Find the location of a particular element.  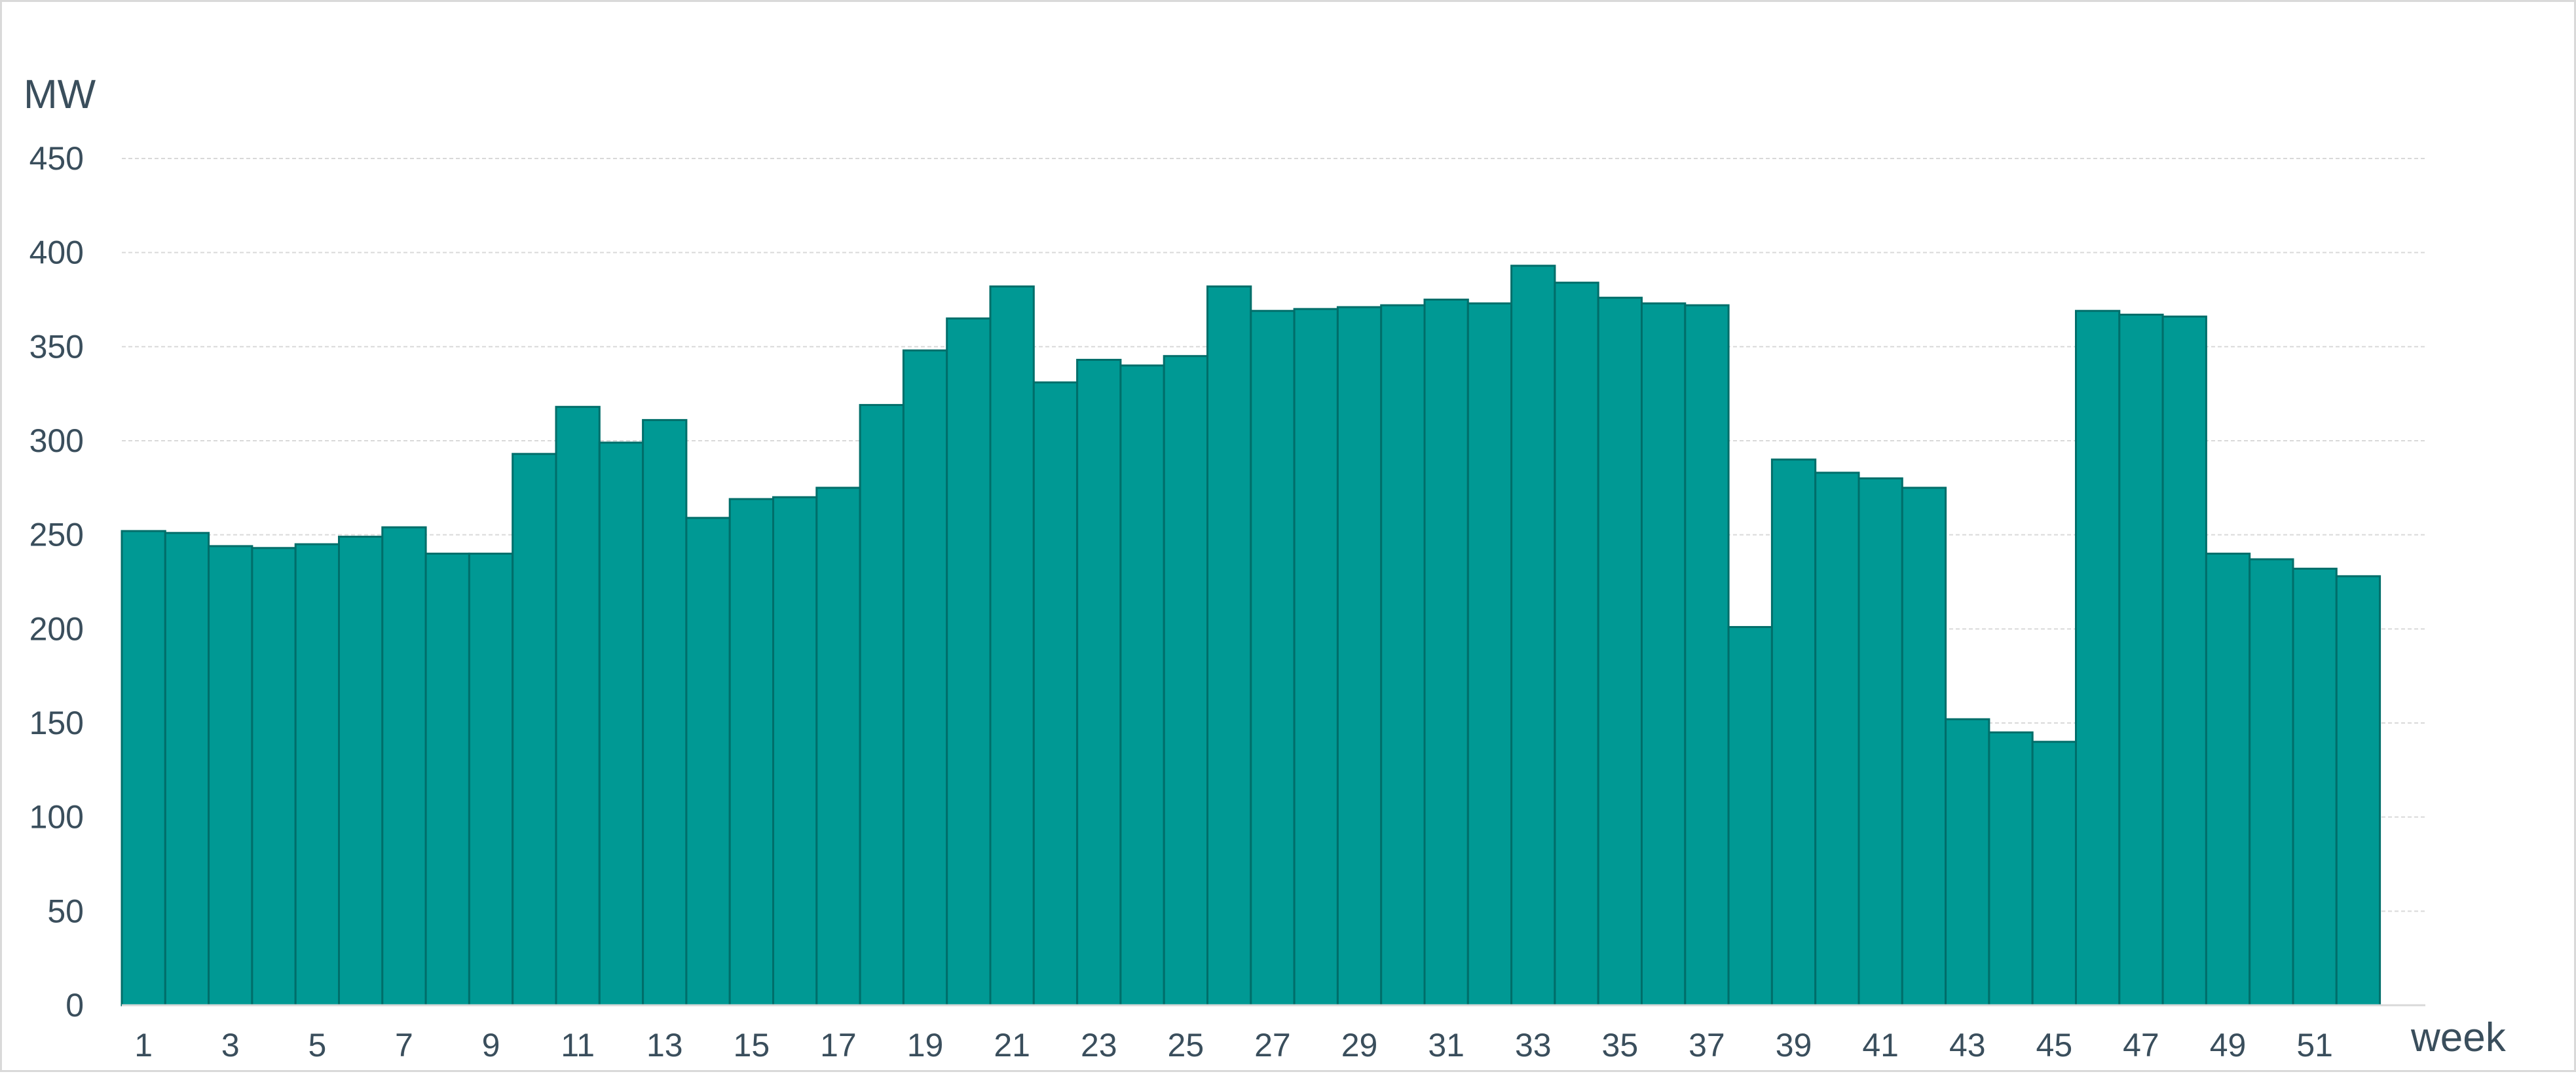

y-tick-label: 150 is located at coordinates (56, 723).